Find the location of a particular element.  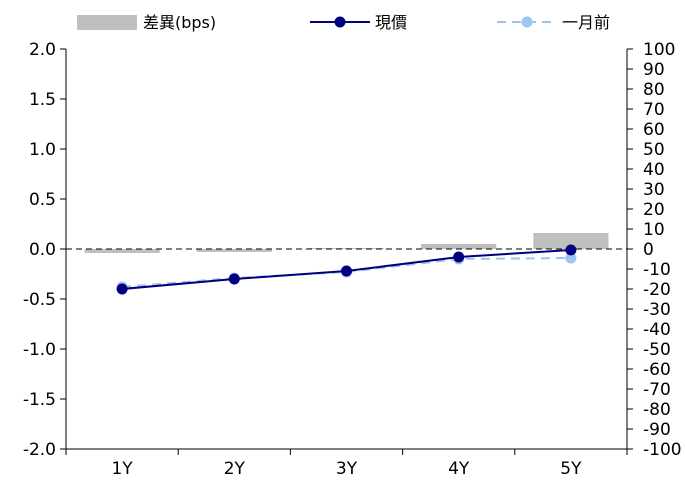

right-tick-label: -60 is located at coordinates (657, 370).